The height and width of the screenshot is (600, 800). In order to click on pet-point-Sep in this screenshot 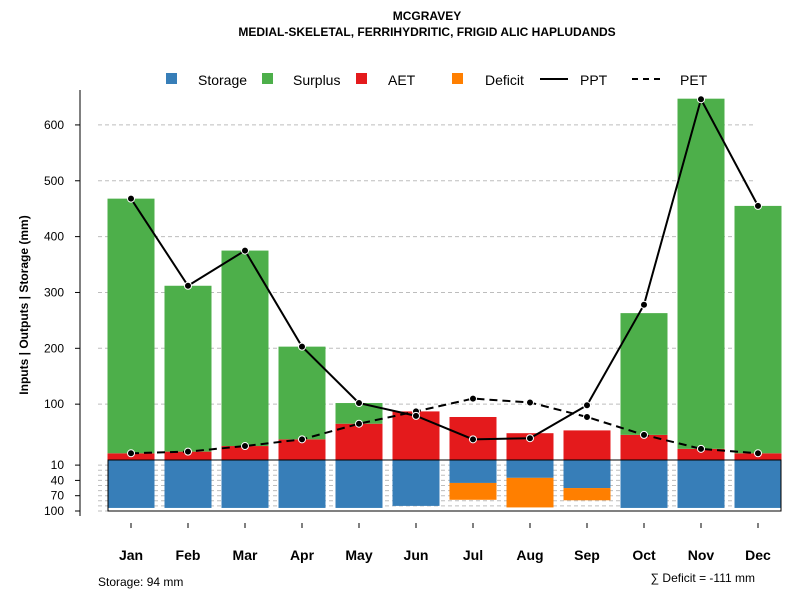, I will do `click(587, 416)`.